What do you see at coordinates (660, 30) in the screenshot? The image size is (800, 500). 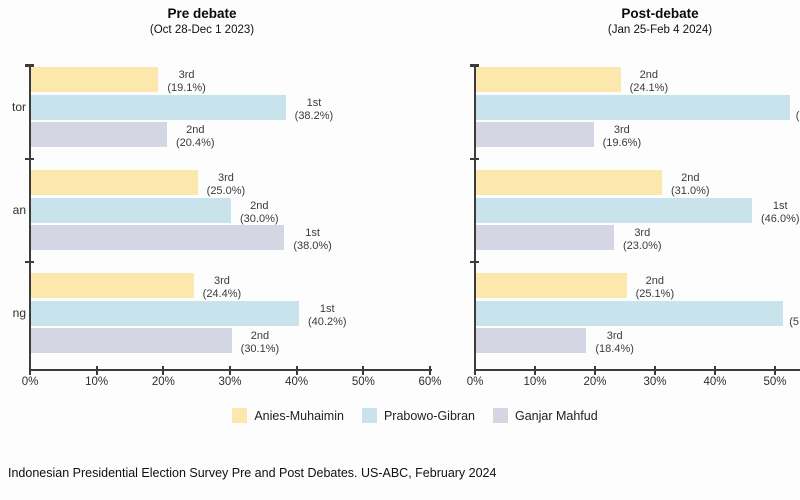 I see `post-debate-subtitle: (Jan 25-Feb 4 2024)` at bounding box center [660, 30].